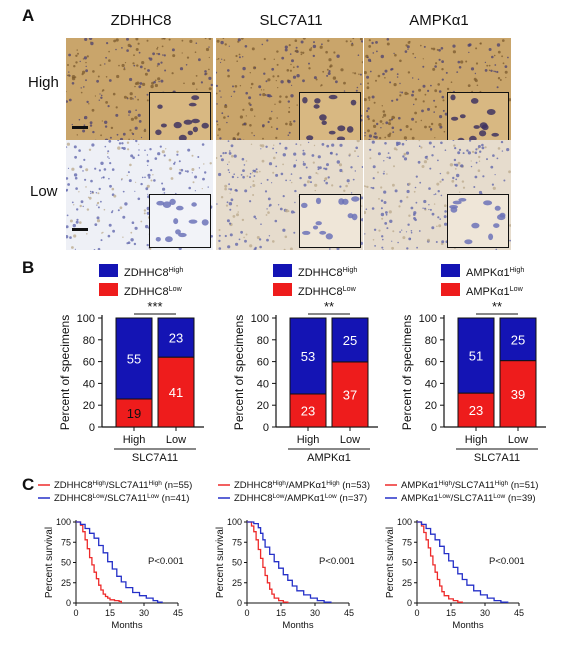  What do you see at coordinates (329, 458) in the screenshot?
I see `group-label: AMPKα1` at bounding box center [329, 458].